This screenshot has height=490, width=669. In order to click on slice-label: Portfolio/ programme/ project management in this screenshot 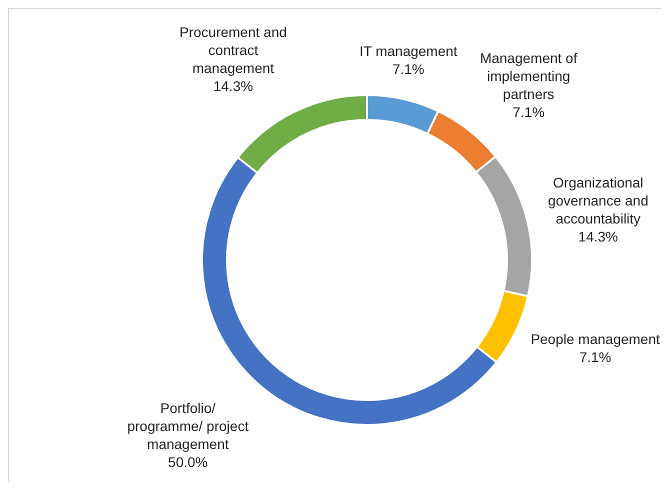, I will do `click(188, 426)`.